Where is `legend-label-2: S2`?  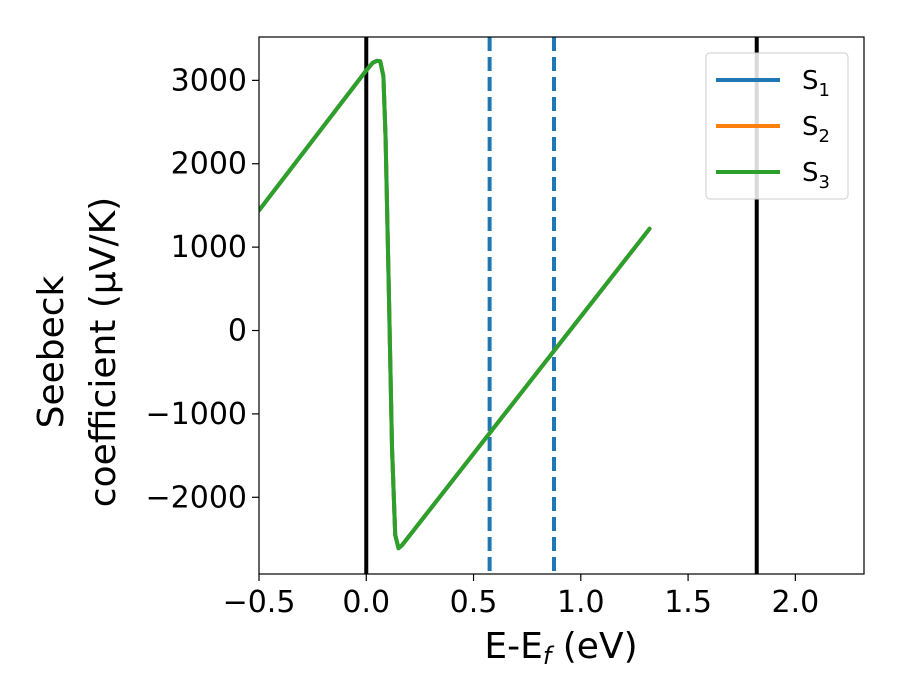
legend-label-2: S2 is located at coordinates (816, 129).